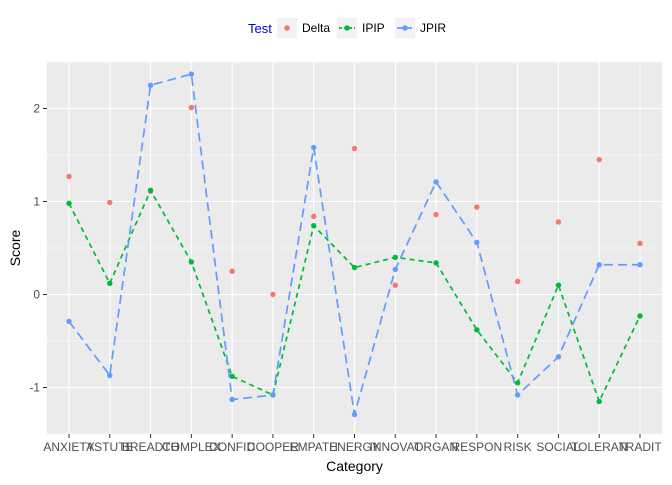  Describe the element at coordinates (640, 447) in the screenshot. I see `x-tick-label: TRADIT` at that location.